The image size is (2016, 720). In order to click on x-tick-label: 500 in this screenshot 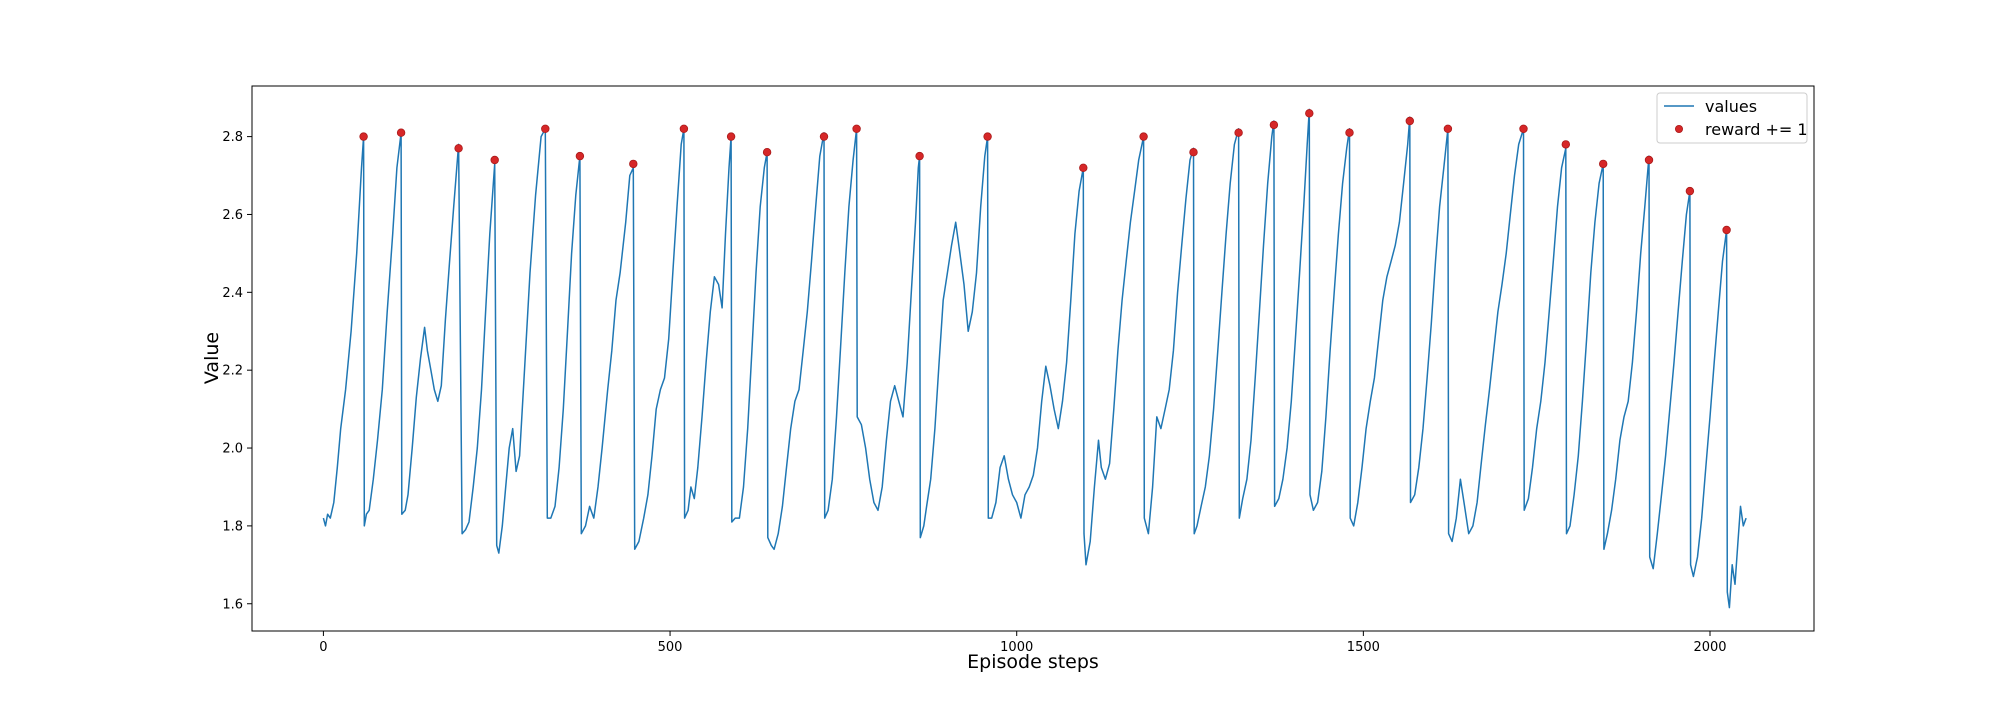, I will do `click(670, 647)`.